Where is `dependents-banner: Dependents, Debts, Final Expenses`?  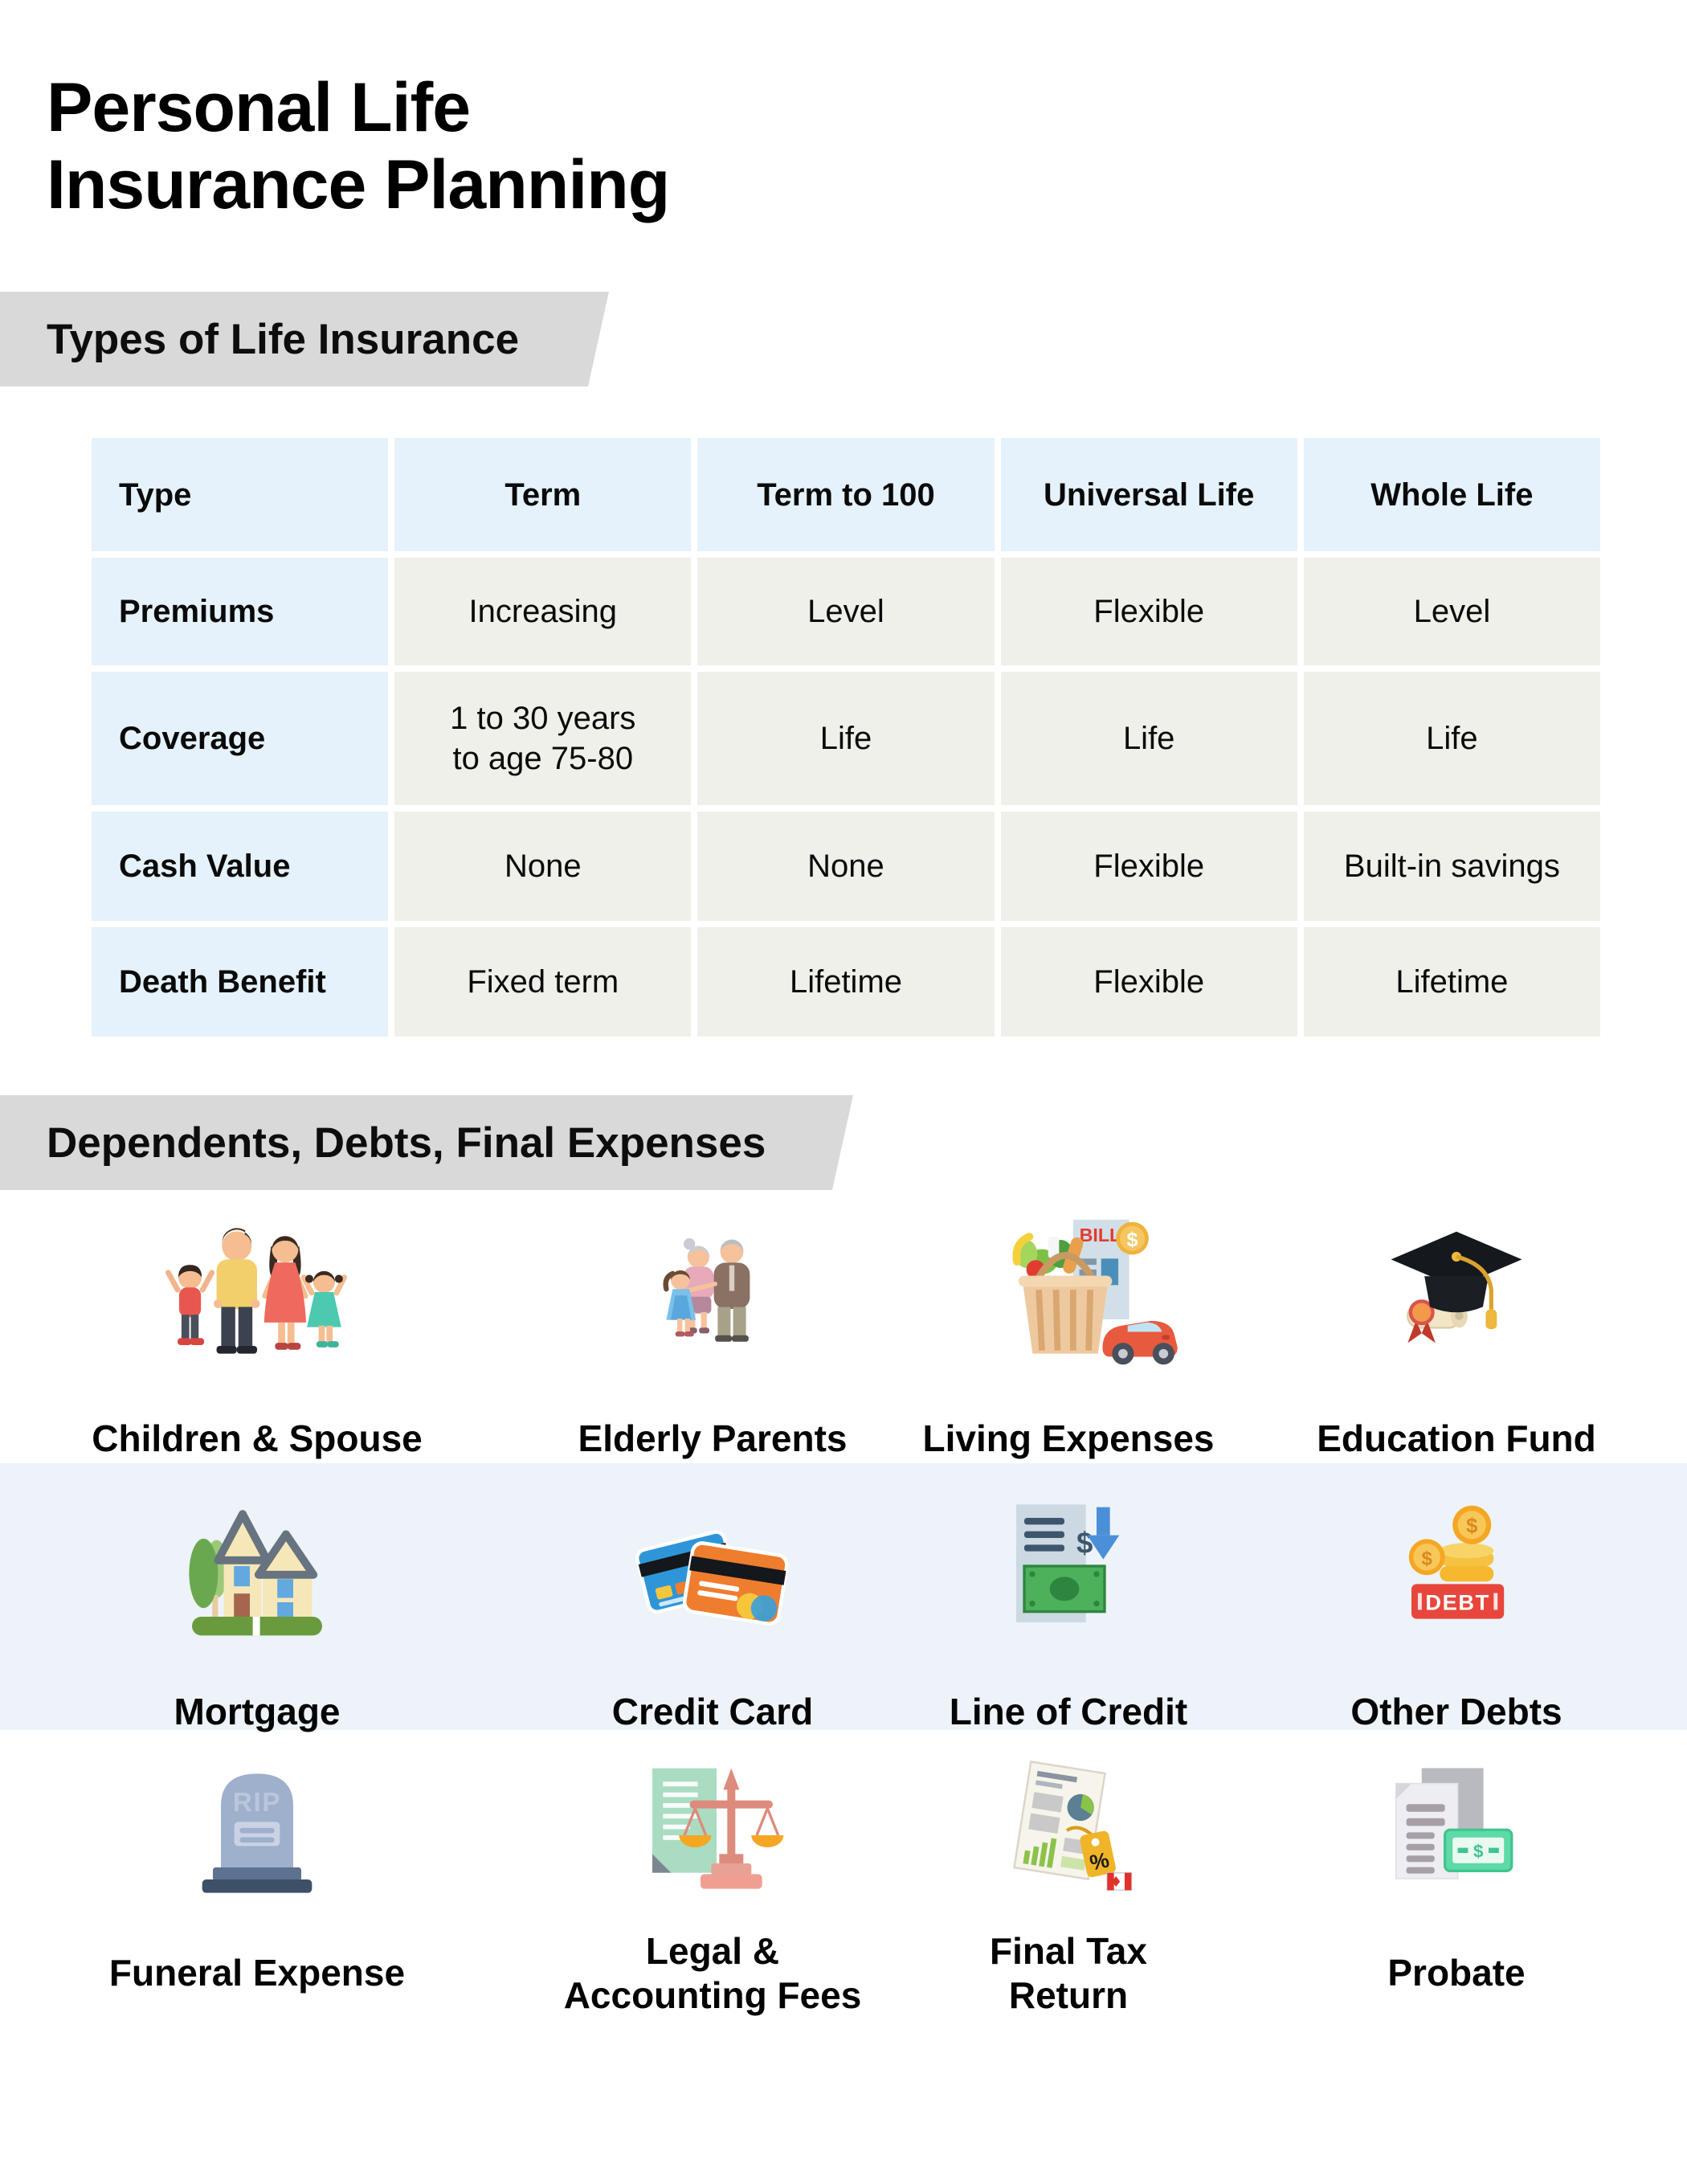
dependents-banner: Dependents, Debts, Final Expenses is located at coordinates (426, 1142).